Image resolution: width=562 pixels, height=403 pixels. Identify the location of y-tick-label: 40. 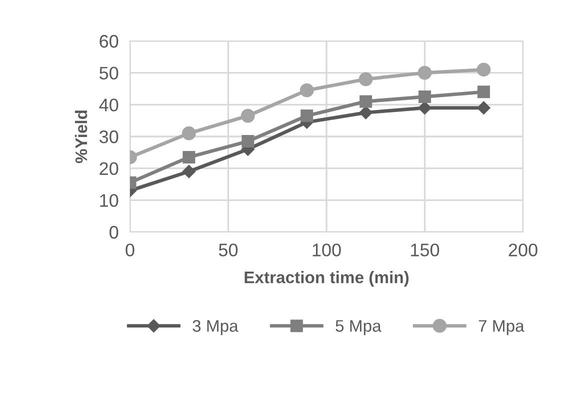
(108, 105).